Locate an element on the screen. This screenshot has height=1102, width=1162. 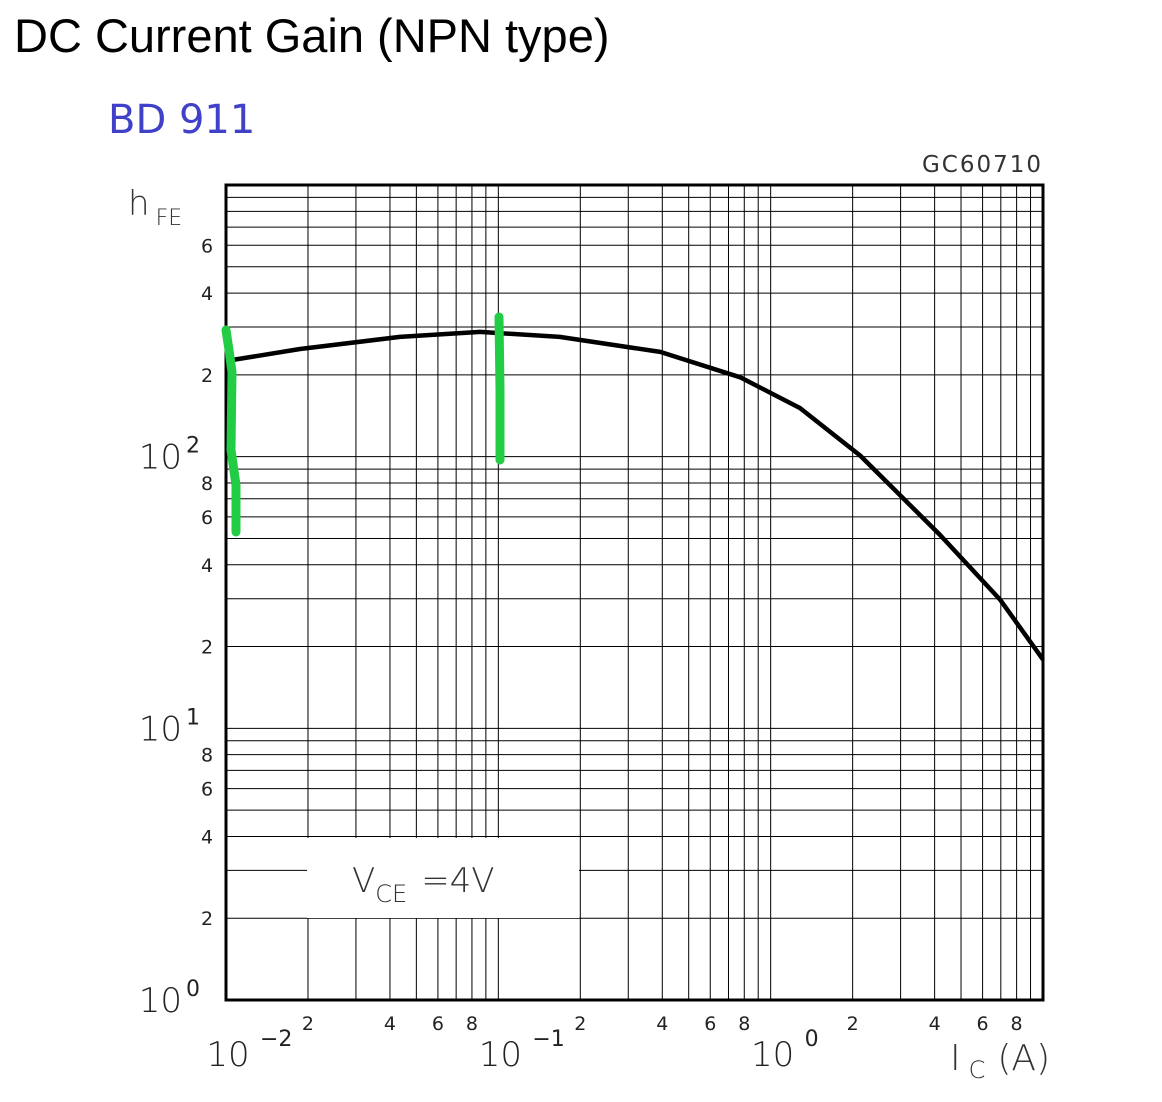
annotation-suffix: =4V is located at coordinates (457, 881).